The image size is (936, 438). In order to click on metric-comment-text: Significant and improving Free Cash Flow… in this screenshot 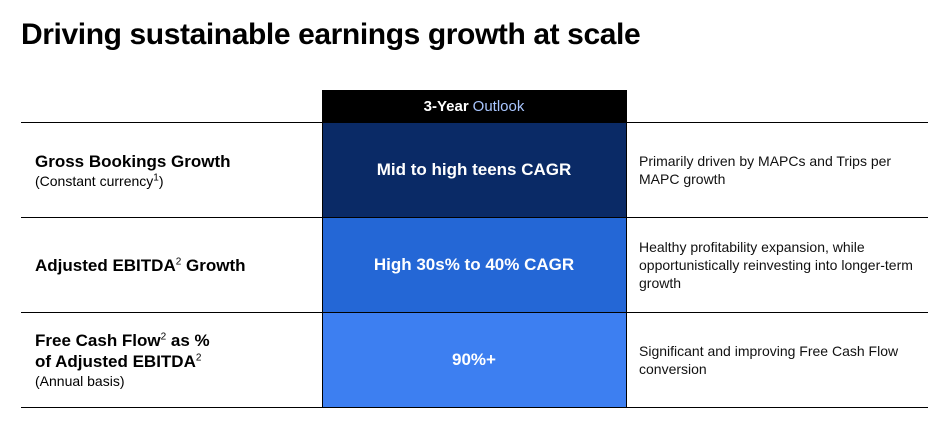, I will do `click(769, 360)`.